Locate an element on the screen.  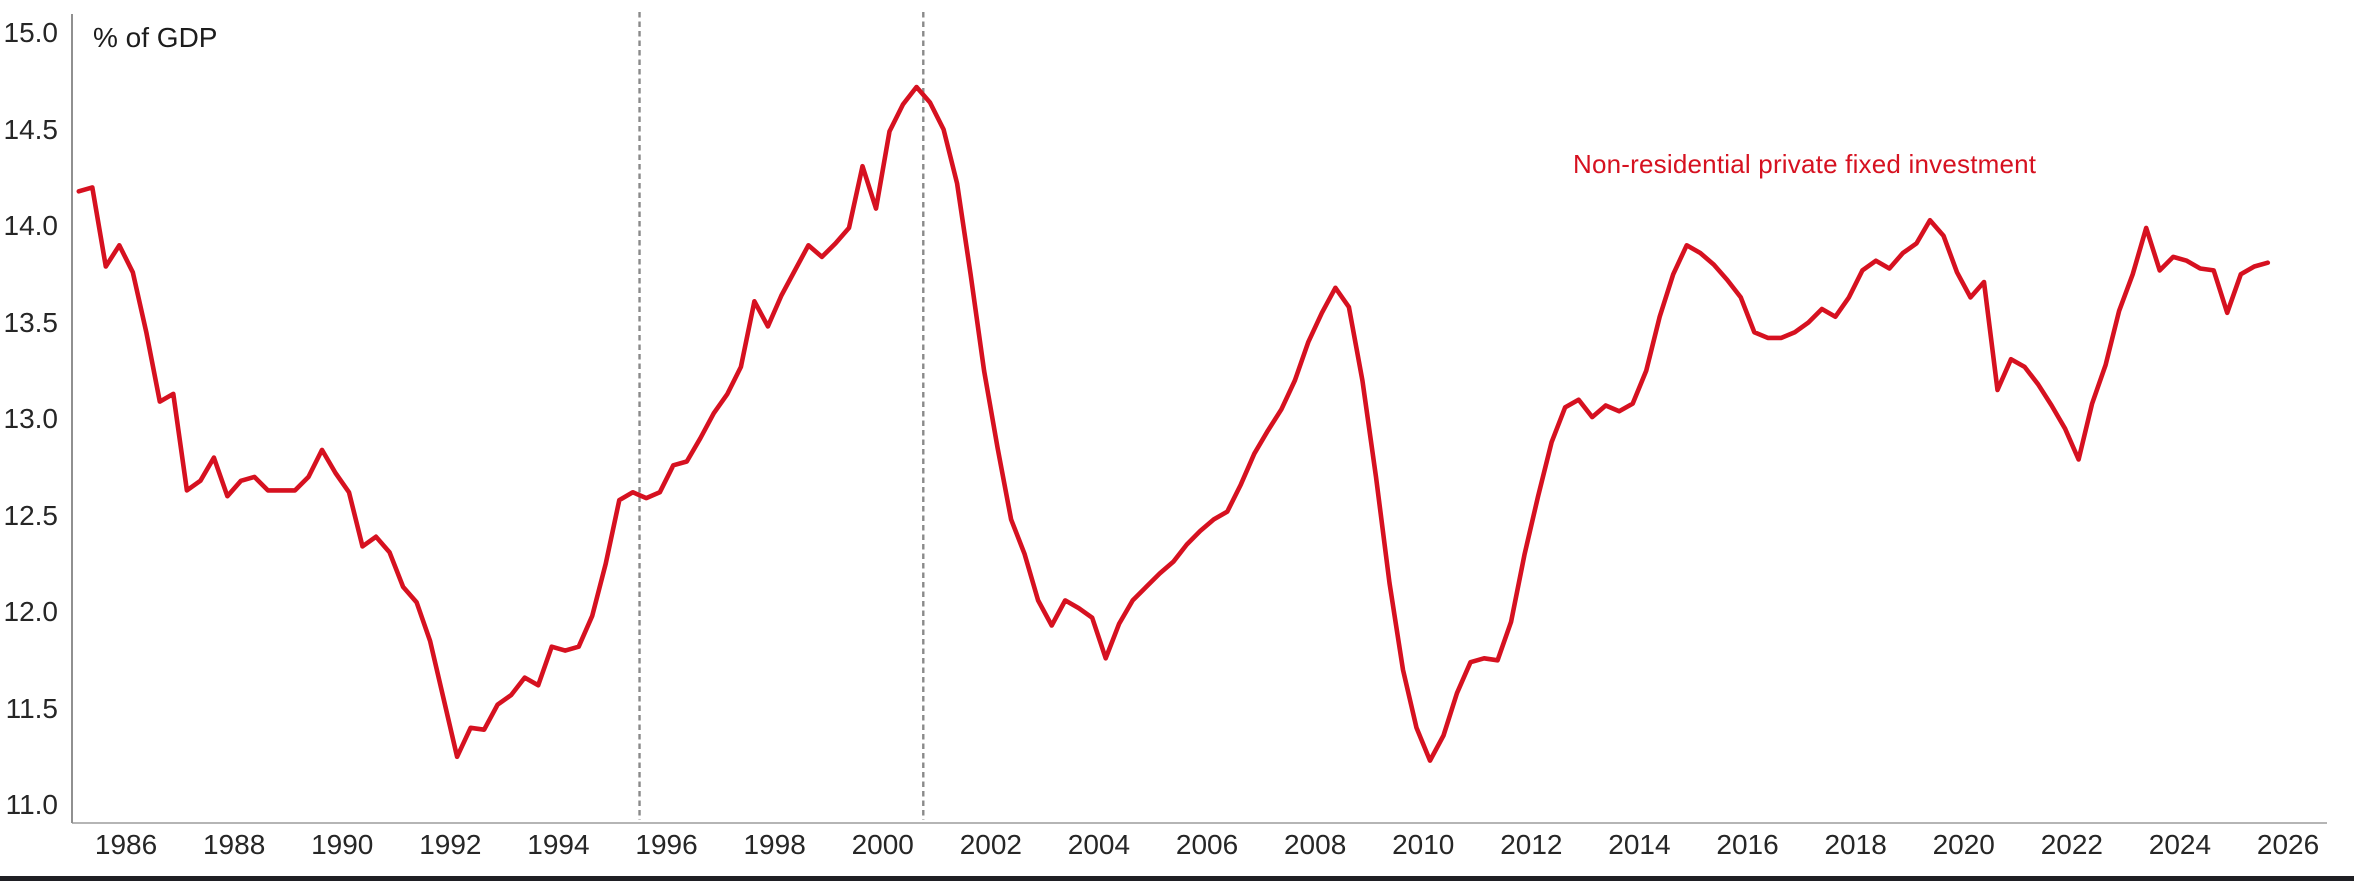
y-tick-label: 15.0 is located at coordinates (31, 32).